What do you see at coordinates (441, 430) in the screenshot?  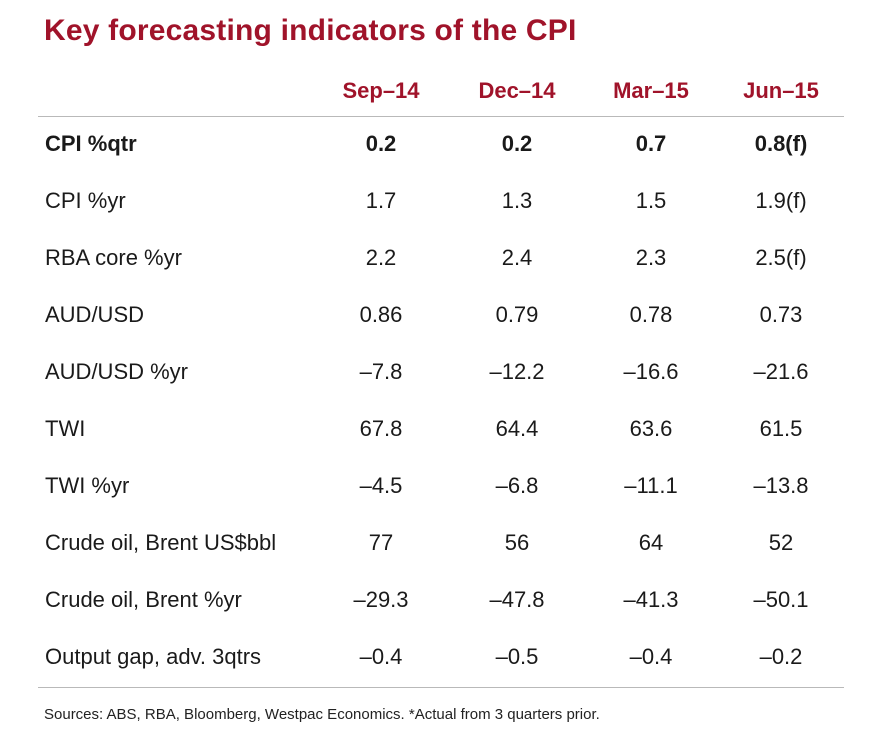 I see `table-row: TWI 67.8 64.4 63.6 61.5` at bounding box center [441, 430].